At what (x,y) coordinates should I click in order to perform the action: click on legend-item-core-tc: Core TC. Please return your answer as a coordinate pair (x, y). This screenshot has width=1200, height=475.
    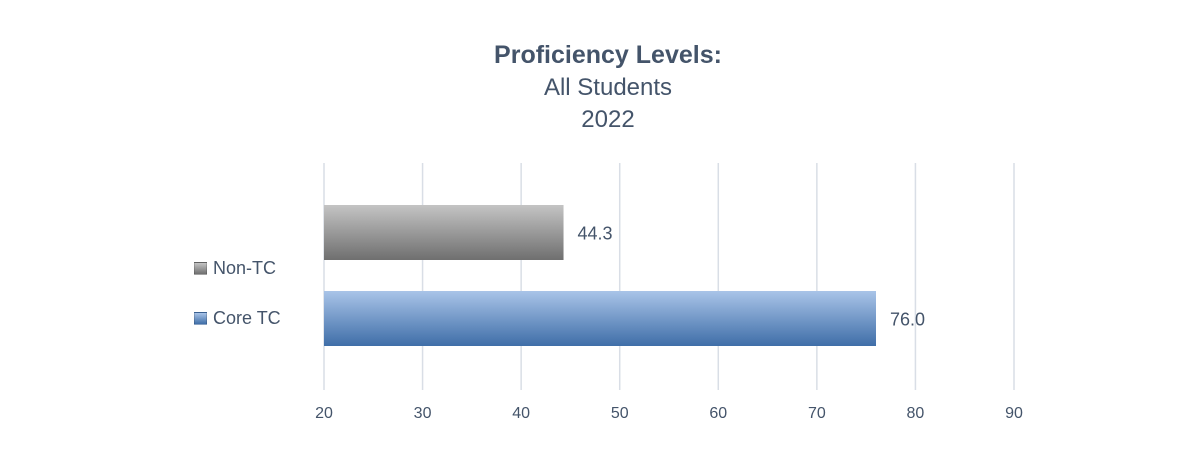
    Looking at the image, I should click on (237, 318).